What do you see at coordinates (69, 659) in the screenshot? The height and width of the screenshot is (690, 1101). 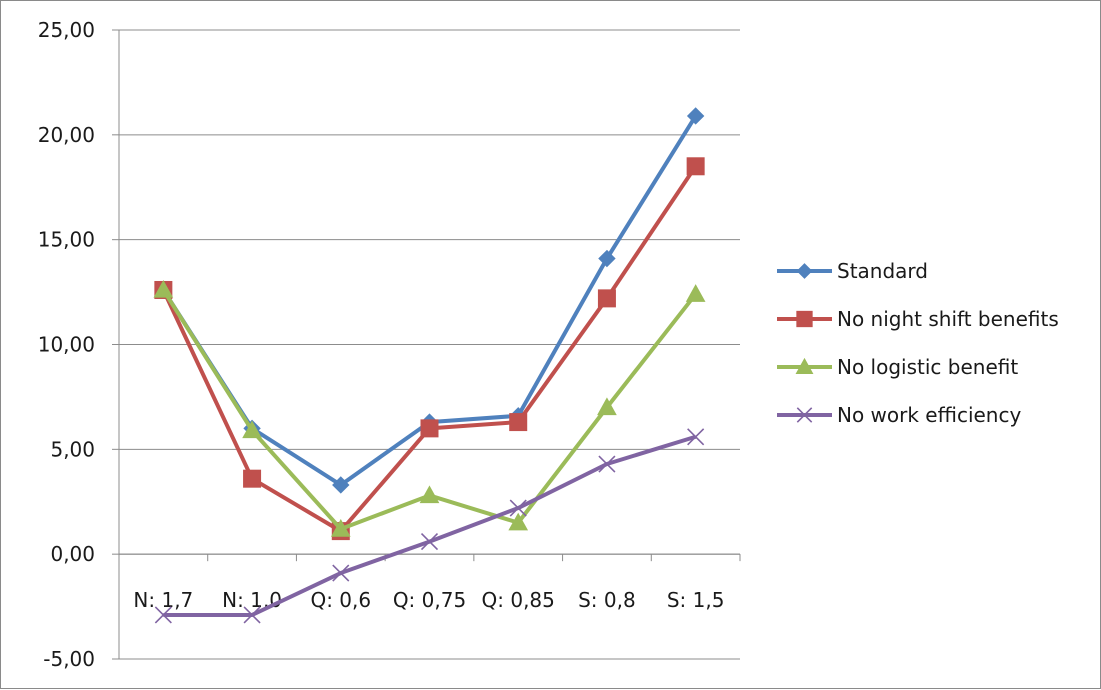 I see `y-tick-label: -5,00` at bounding box center [69, 659].